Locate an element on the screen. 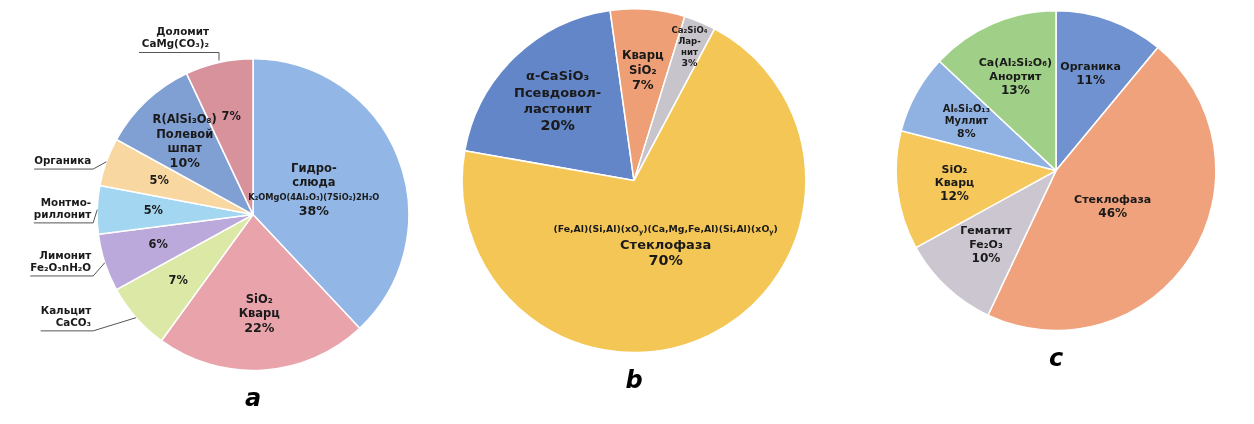  slice-label: Стеклофаза is located at coordinates (1113, 199).